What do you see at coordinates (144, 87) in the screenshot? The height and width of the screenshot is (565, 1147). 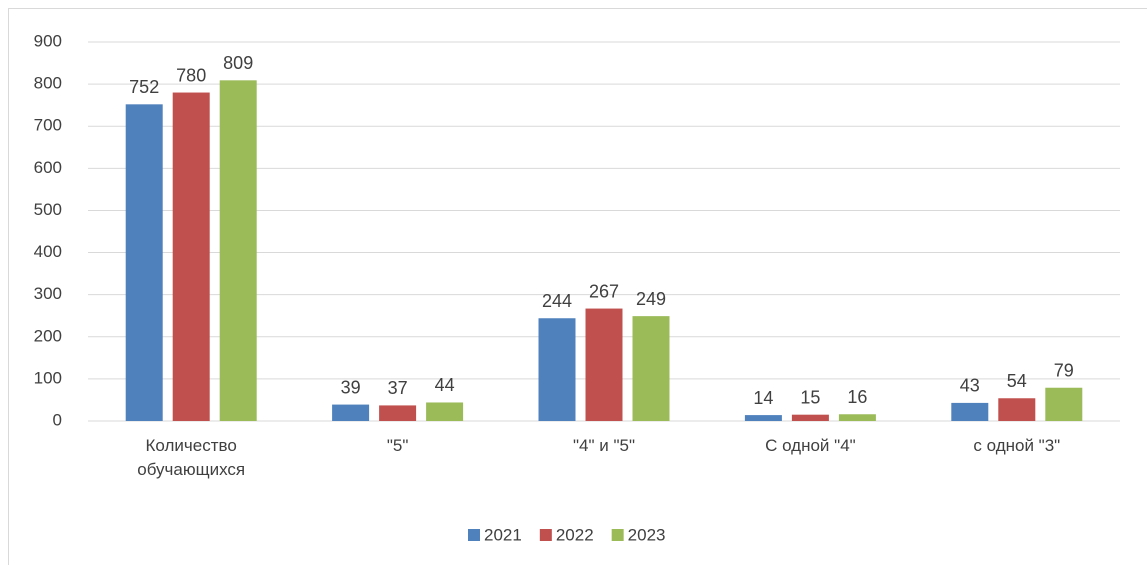 I see `data-label: 752` at bounding box center [144, 87].